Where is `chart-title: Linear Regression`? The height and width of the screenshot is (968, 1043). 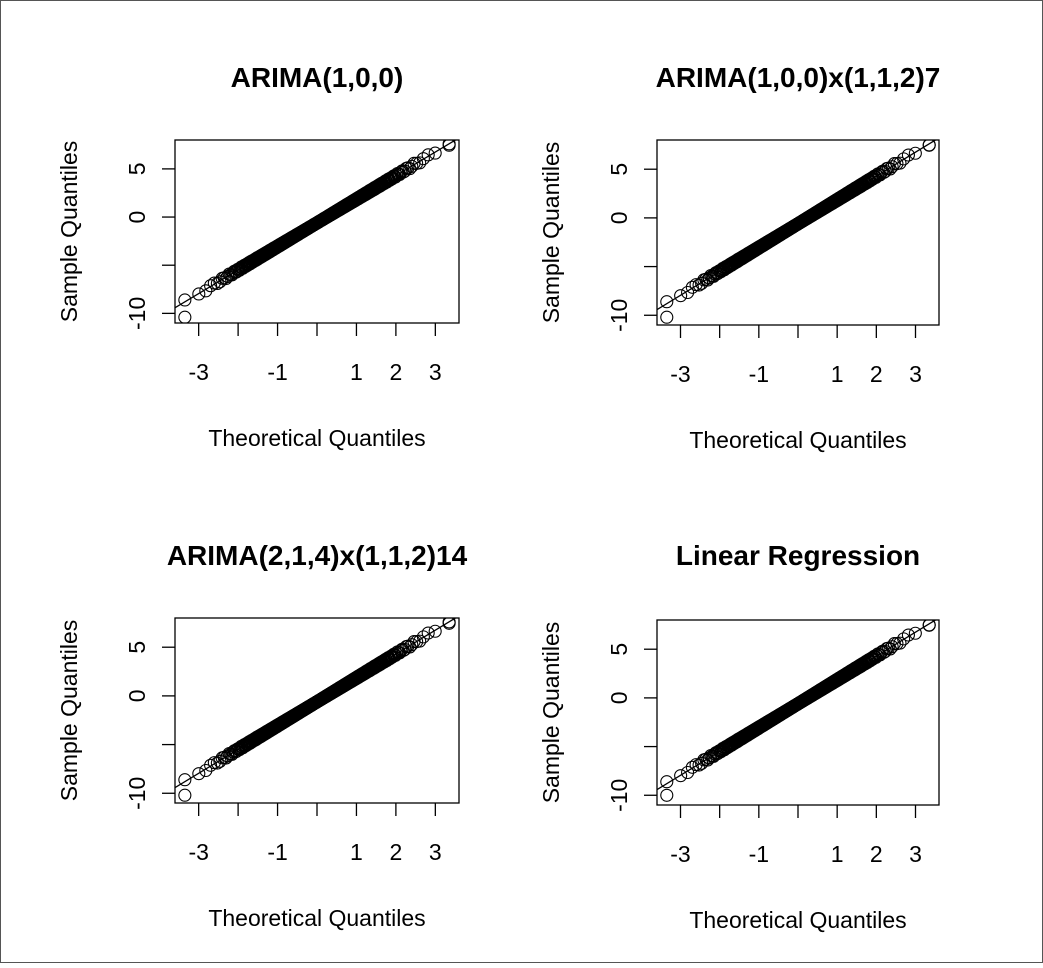 chart-title: Linear Regression is located at coordinates (798, 555).